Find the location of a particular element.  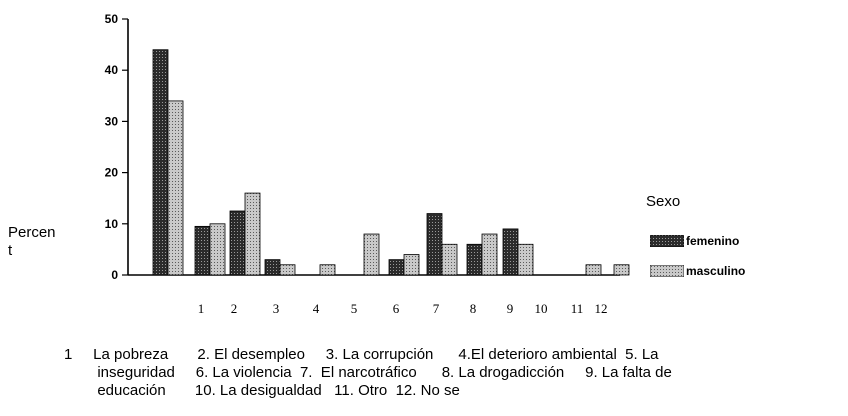

x-tick-label-5: 5 is located at coordinates (354, 308).